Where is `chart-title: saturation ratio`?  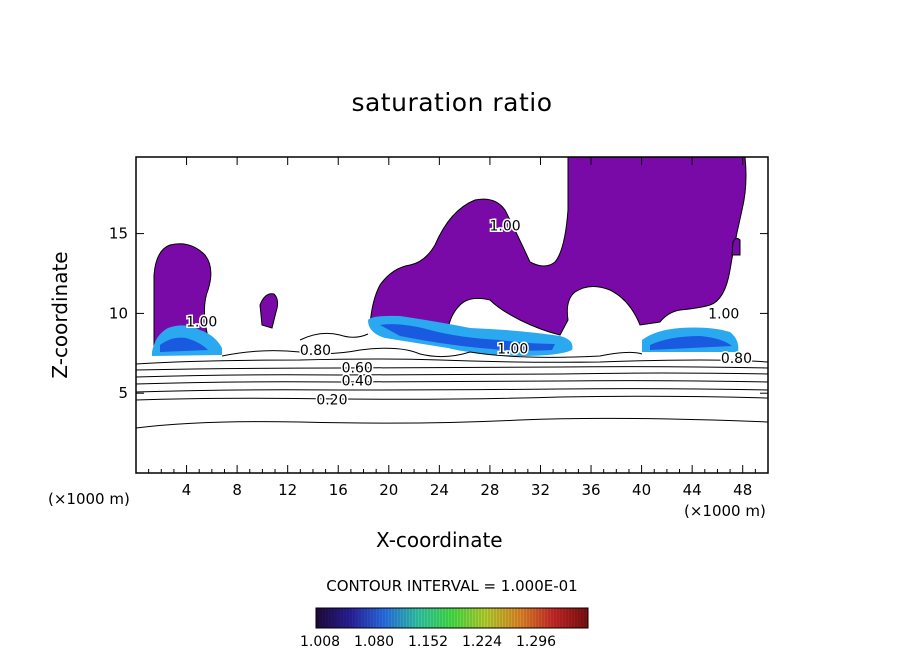
chart-title: saturation ratio is located at coordinates (452, 102).